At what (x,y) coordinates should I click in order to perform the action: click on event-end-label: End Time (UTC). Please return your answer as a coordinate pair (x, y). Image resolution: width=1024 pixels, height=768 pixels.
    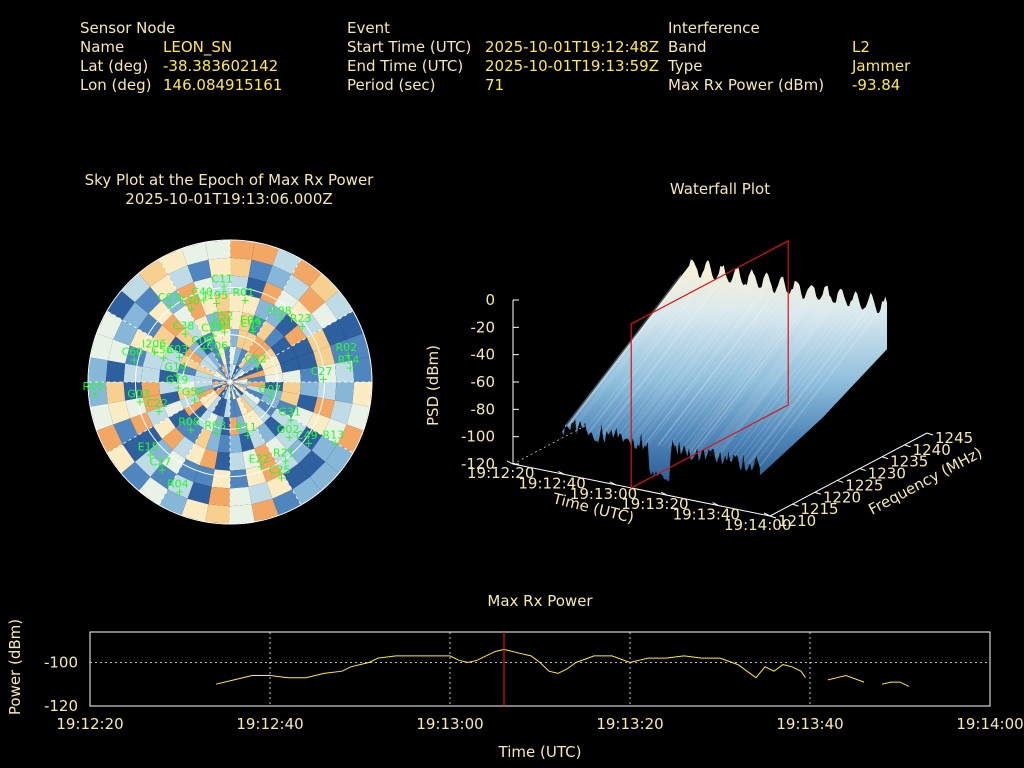
    Looking at the image, I should click on (405, 66).